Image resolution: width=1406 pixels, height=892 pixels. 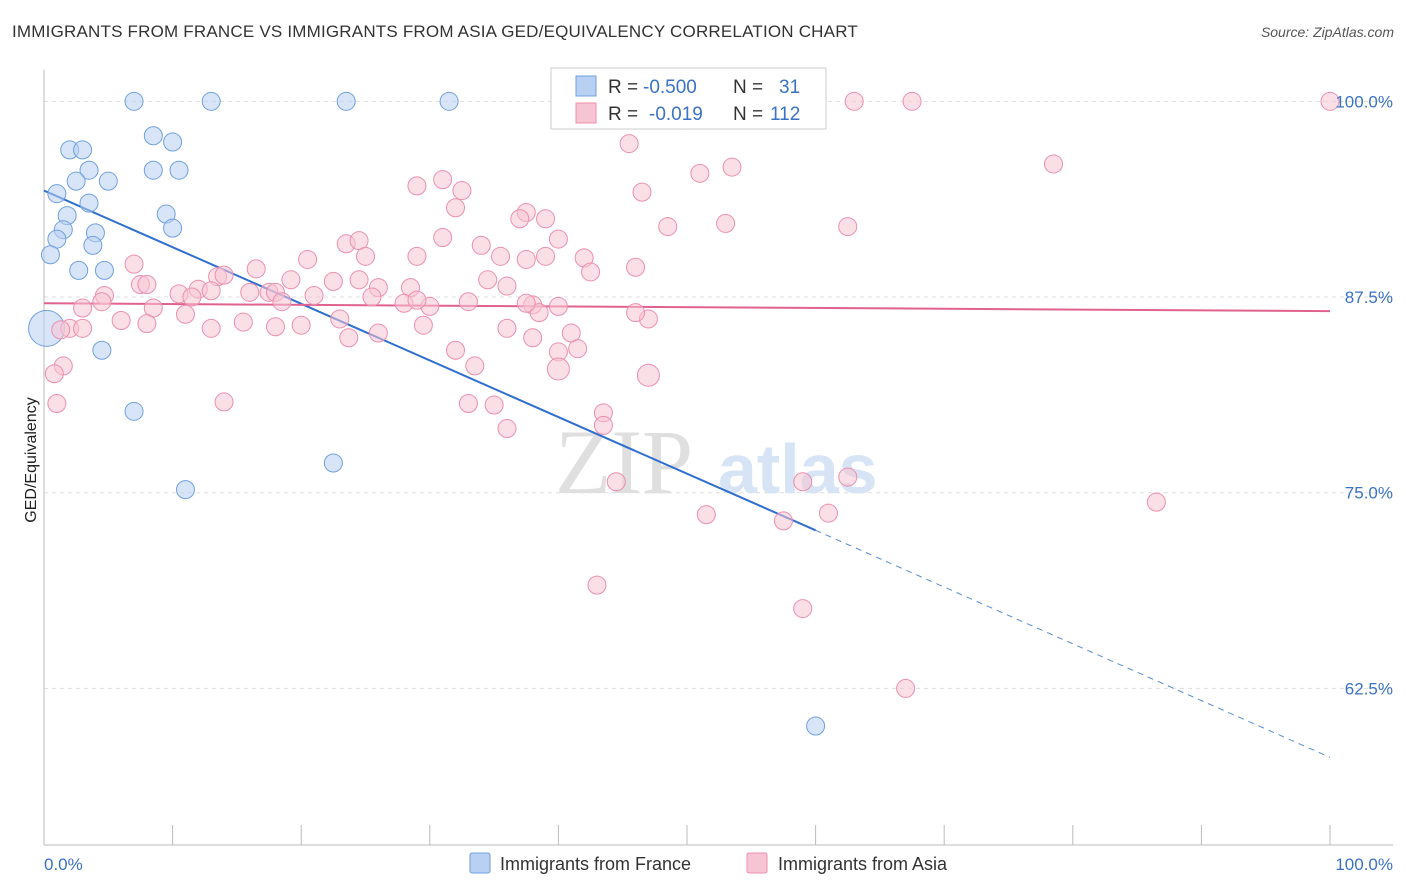 What do you see at coordinates (789, 87) in the screenshot?
I see `stats-n-france: 31` at bounding box center [789, 87].